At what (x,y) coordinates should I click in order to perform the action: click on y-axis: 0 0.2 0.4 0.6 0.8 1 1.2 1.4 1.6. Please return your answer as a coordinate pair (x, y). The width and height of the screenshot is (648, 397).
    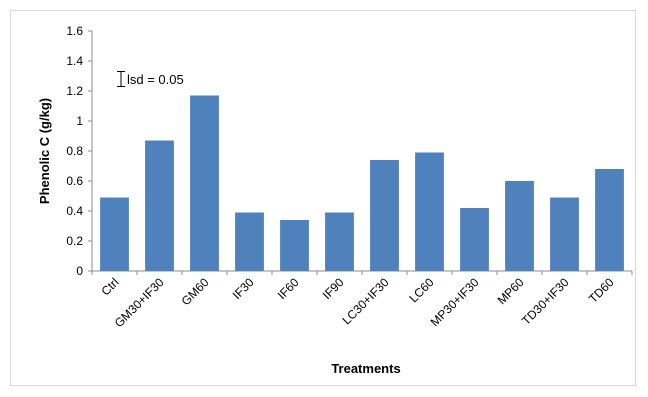
    Looking at the image, I should click on (79, 151).